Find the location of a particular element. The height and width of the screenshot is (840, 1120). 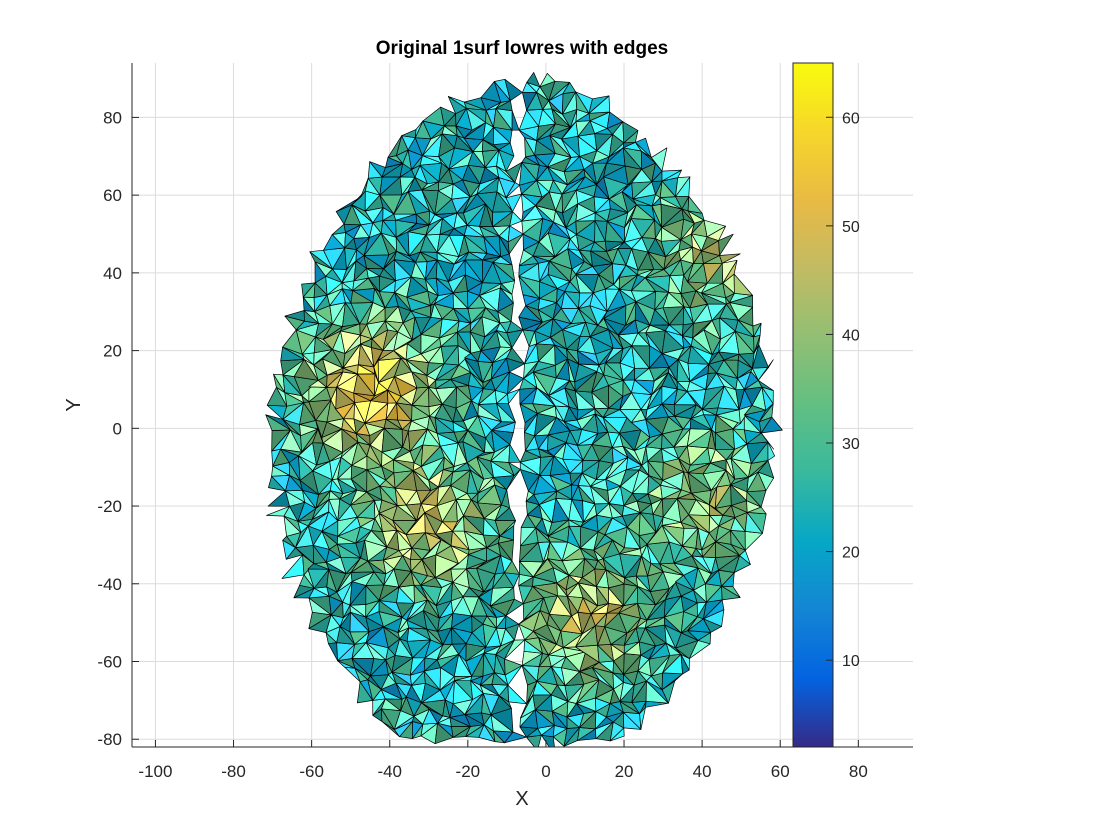

x-axis-label: X is located at coordinates (521, 799).